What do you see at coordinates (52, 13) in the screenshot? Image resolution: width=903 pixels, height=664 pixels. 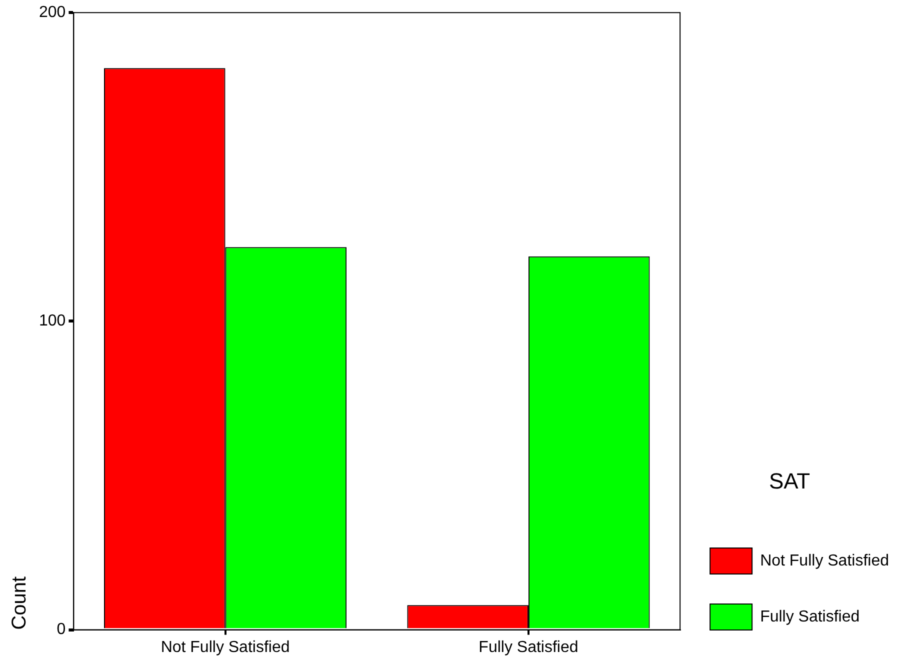 I see `y-tick-label: 200` at bounding box center [52, 13].